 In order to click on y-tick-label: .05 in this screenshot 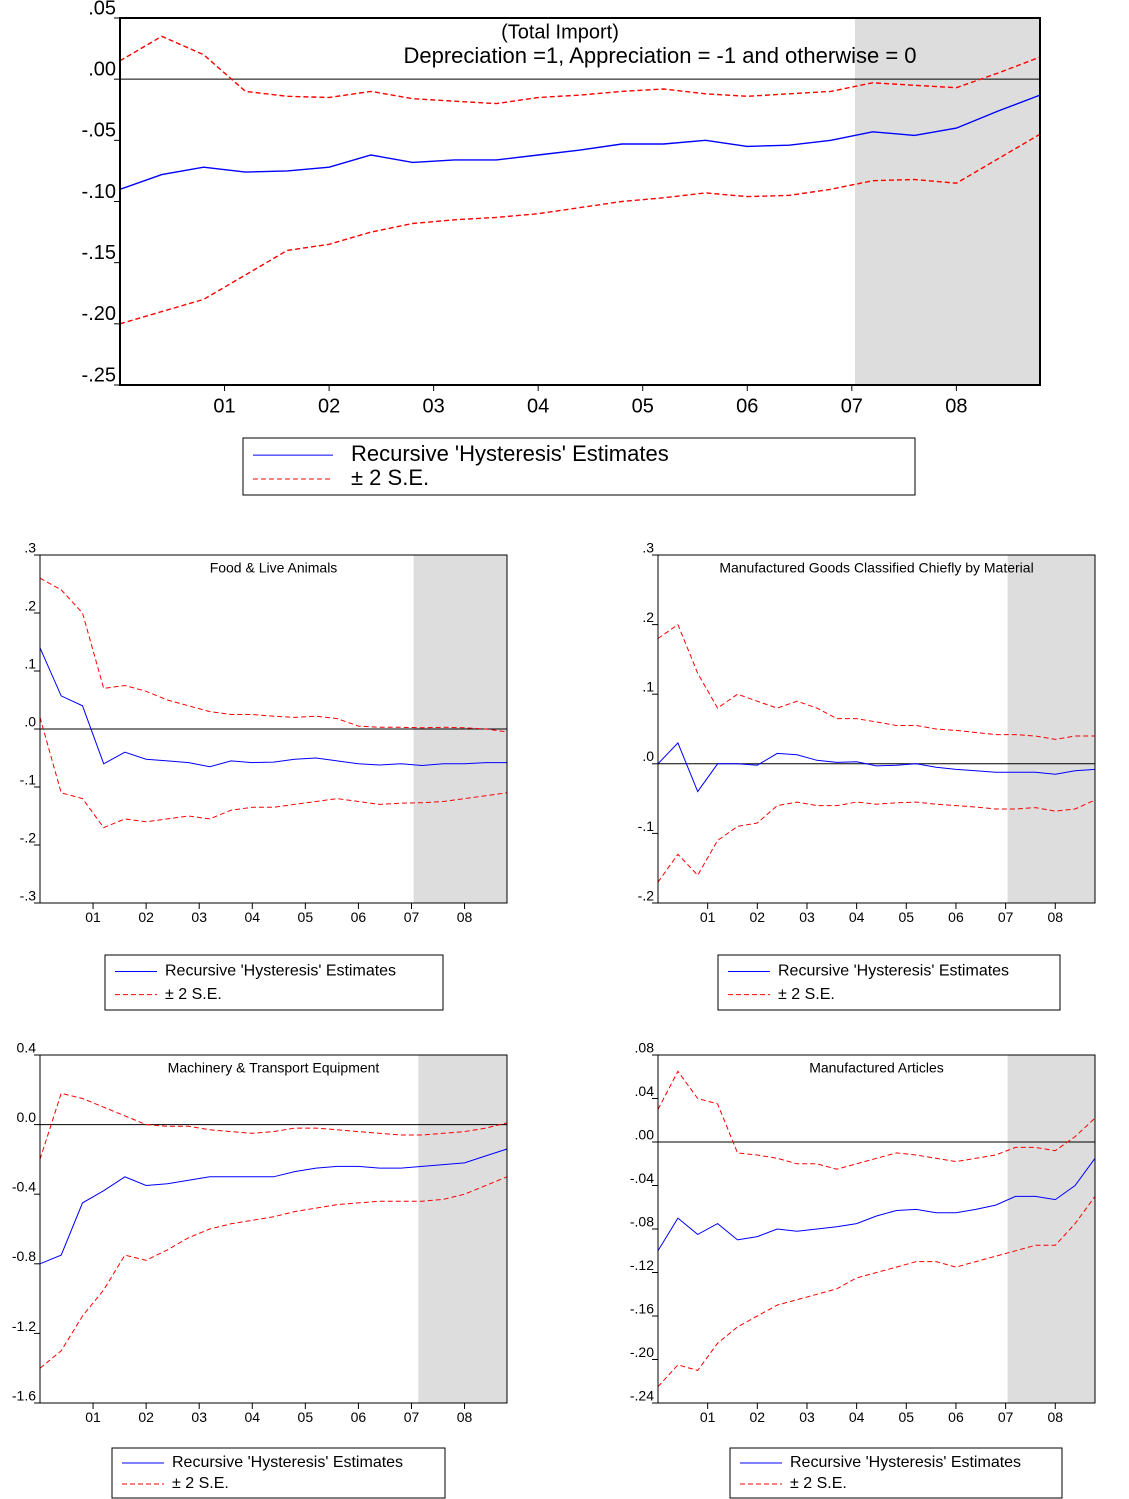, I will do `click(102, 9)`.